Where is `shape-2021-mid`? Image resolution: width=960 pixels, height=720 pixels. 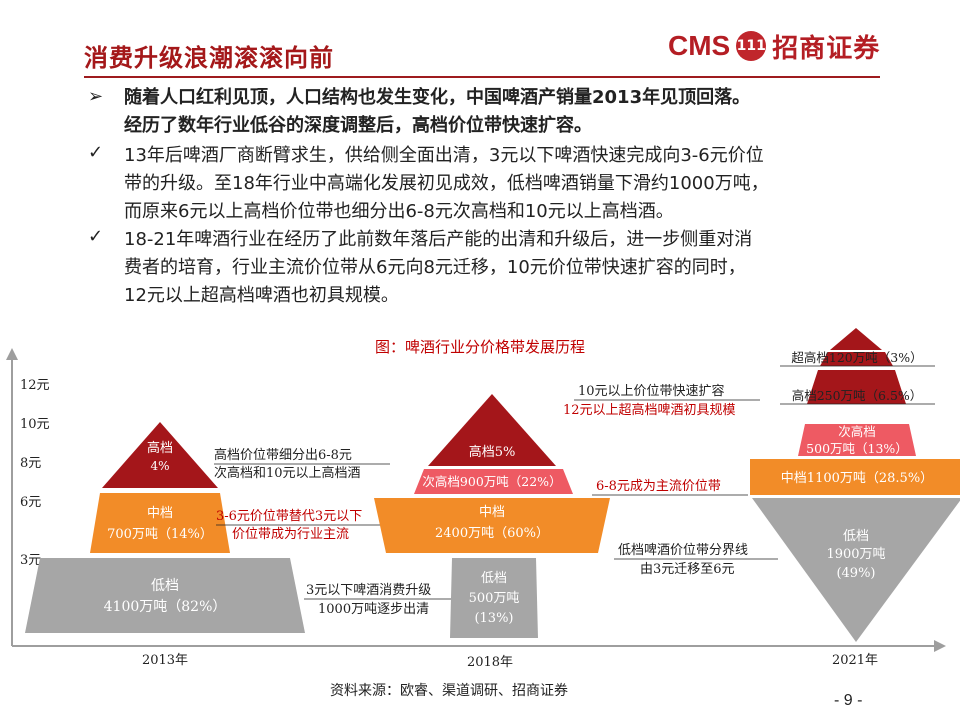
shape-2021-mid is located at coordinates (855, 477).